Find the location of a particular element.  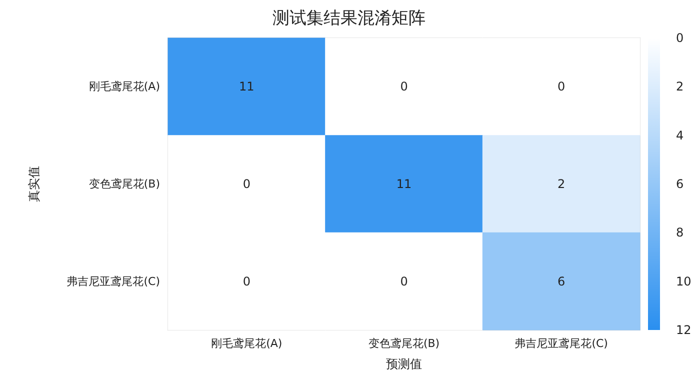

x-tick-label: 弗吉尼亚鸢尾花(C) is located at coordinates (561, 343).